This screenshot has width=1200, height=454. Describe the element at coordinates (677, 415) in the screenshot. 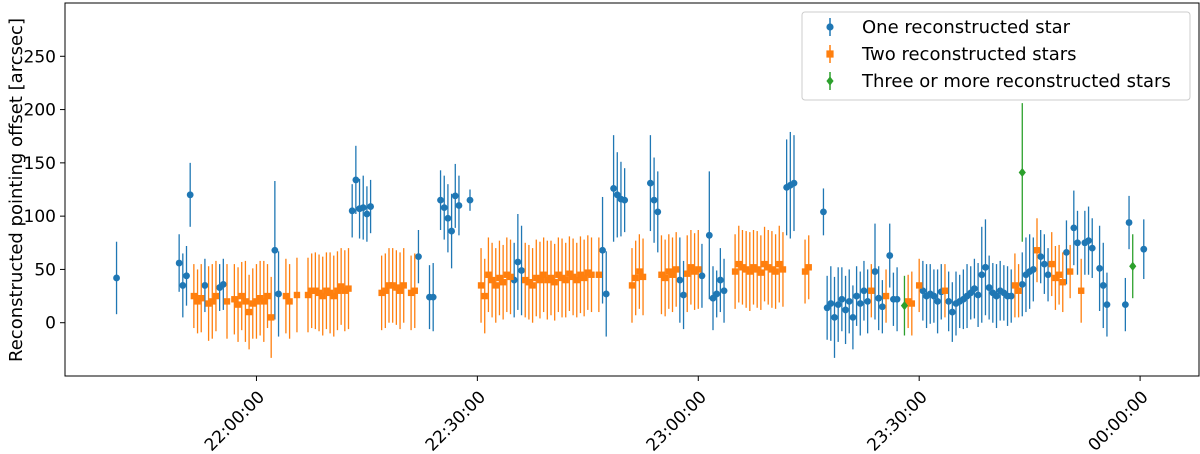

I see `x-axis: 22:00:00 22:30:00 23:00:00 23:30:00 00:00:00` at that location.